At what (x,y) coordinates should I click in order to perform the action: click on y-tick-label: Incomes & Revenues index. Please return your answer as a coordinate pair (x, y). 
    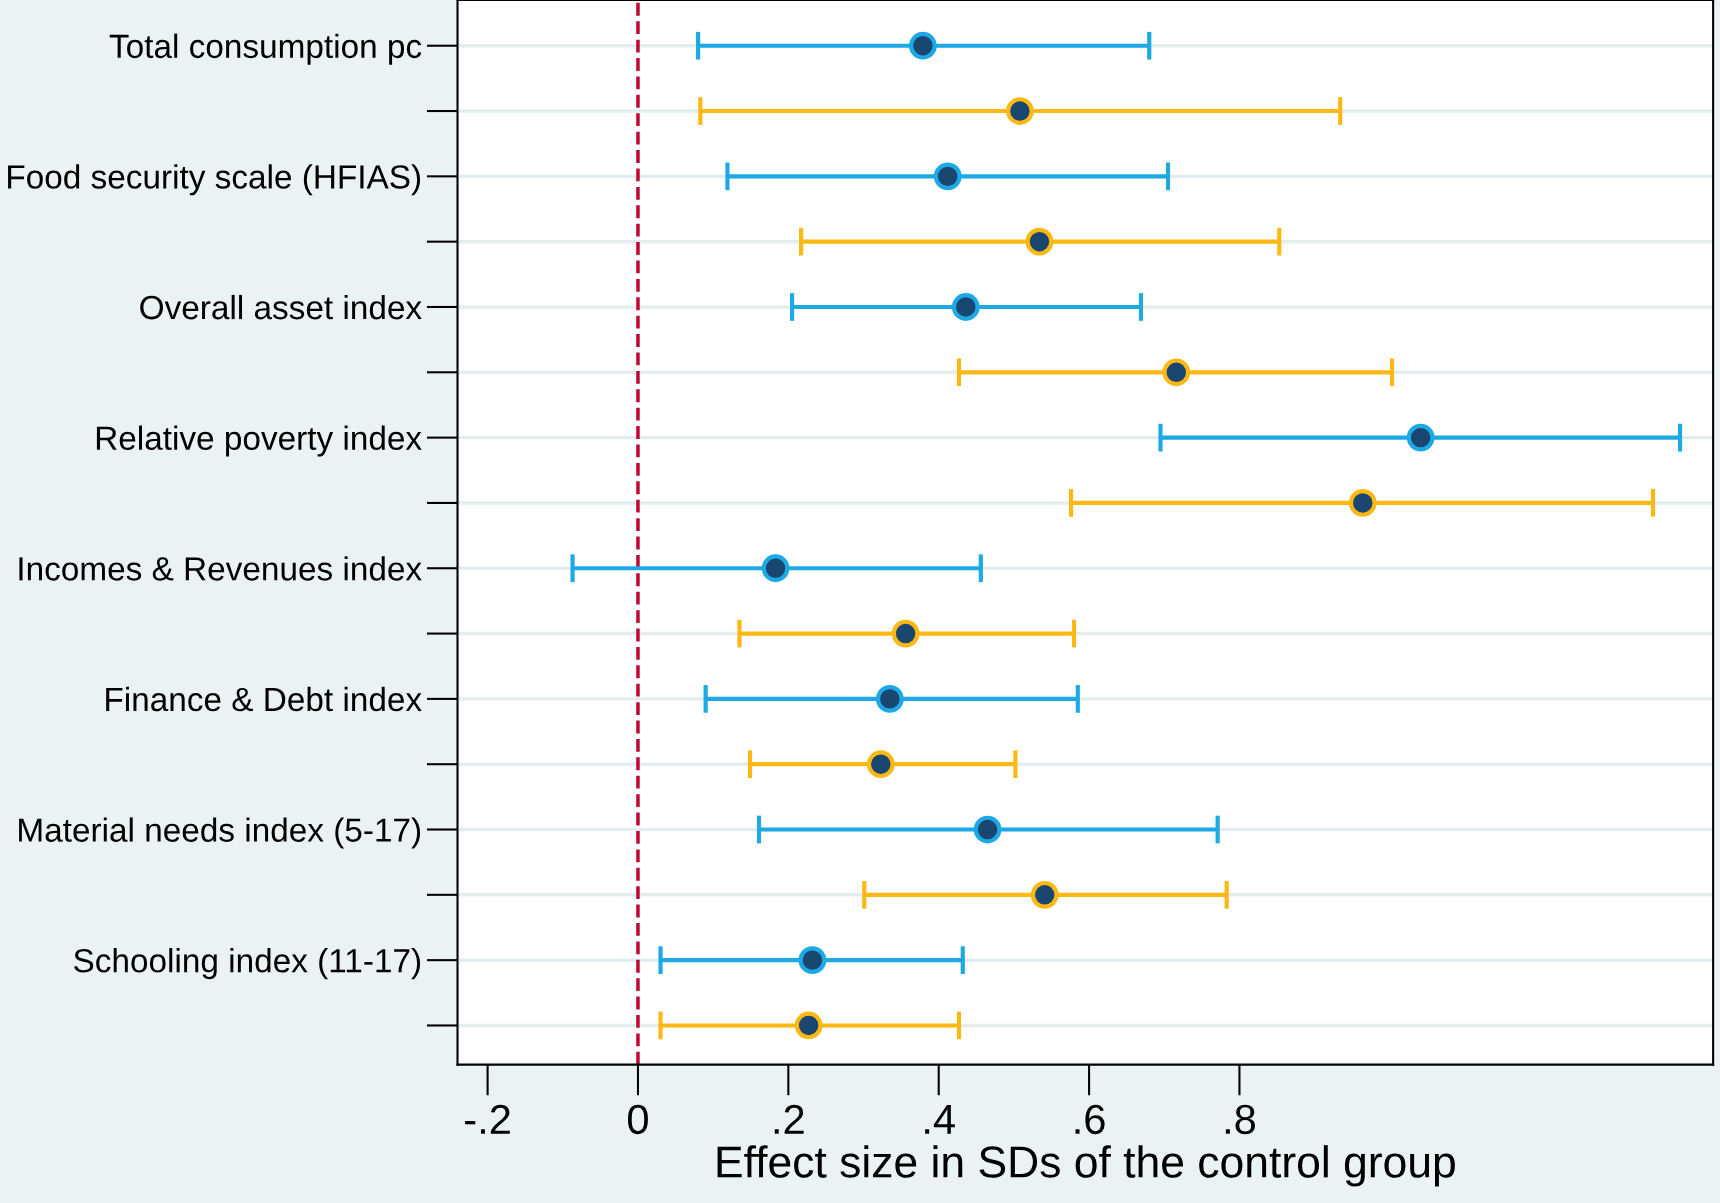
    Looking at the image, I should click on (220, 568).